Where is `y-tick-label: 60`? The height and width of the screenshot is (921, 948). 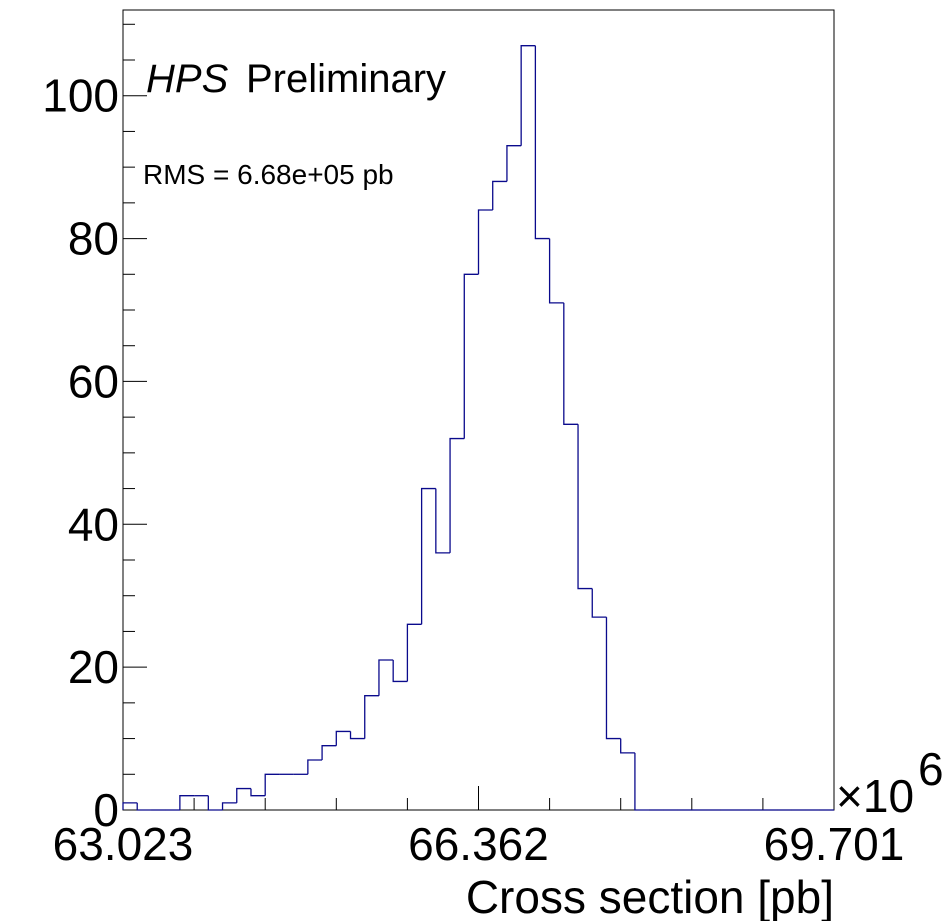 y-tick-label: 60 is located at coordinates (93, 381).